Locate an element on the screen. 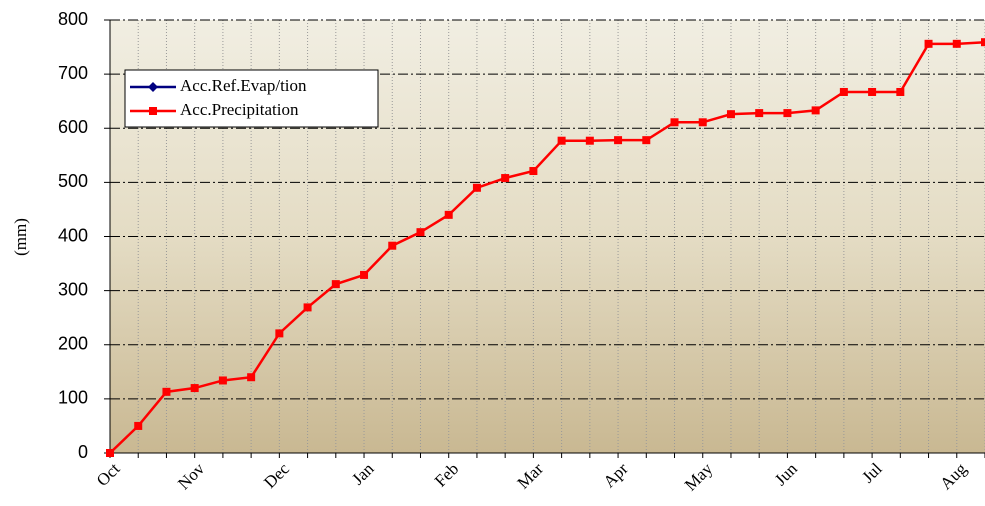  x-tick-label: May is located at coordinates (699, 477).